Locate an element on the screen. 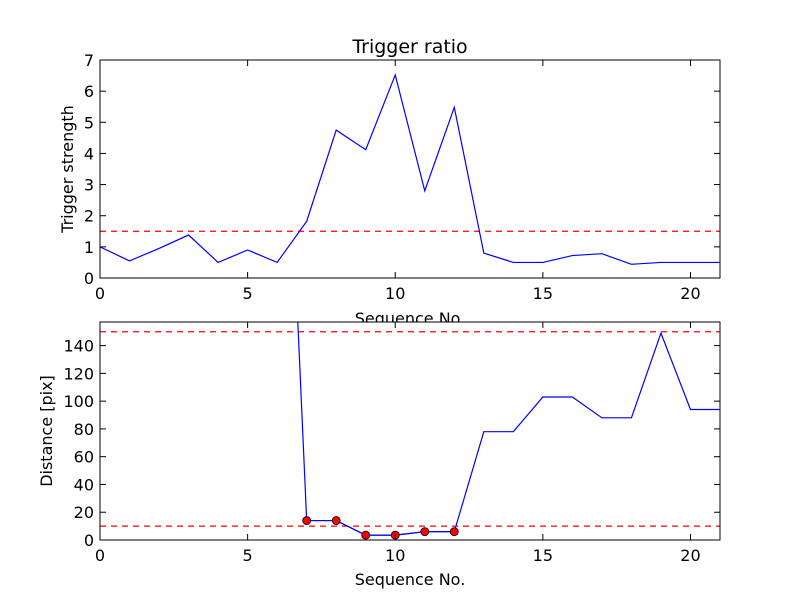  y-tick-label: 140 is located at coordinates (78, 346).